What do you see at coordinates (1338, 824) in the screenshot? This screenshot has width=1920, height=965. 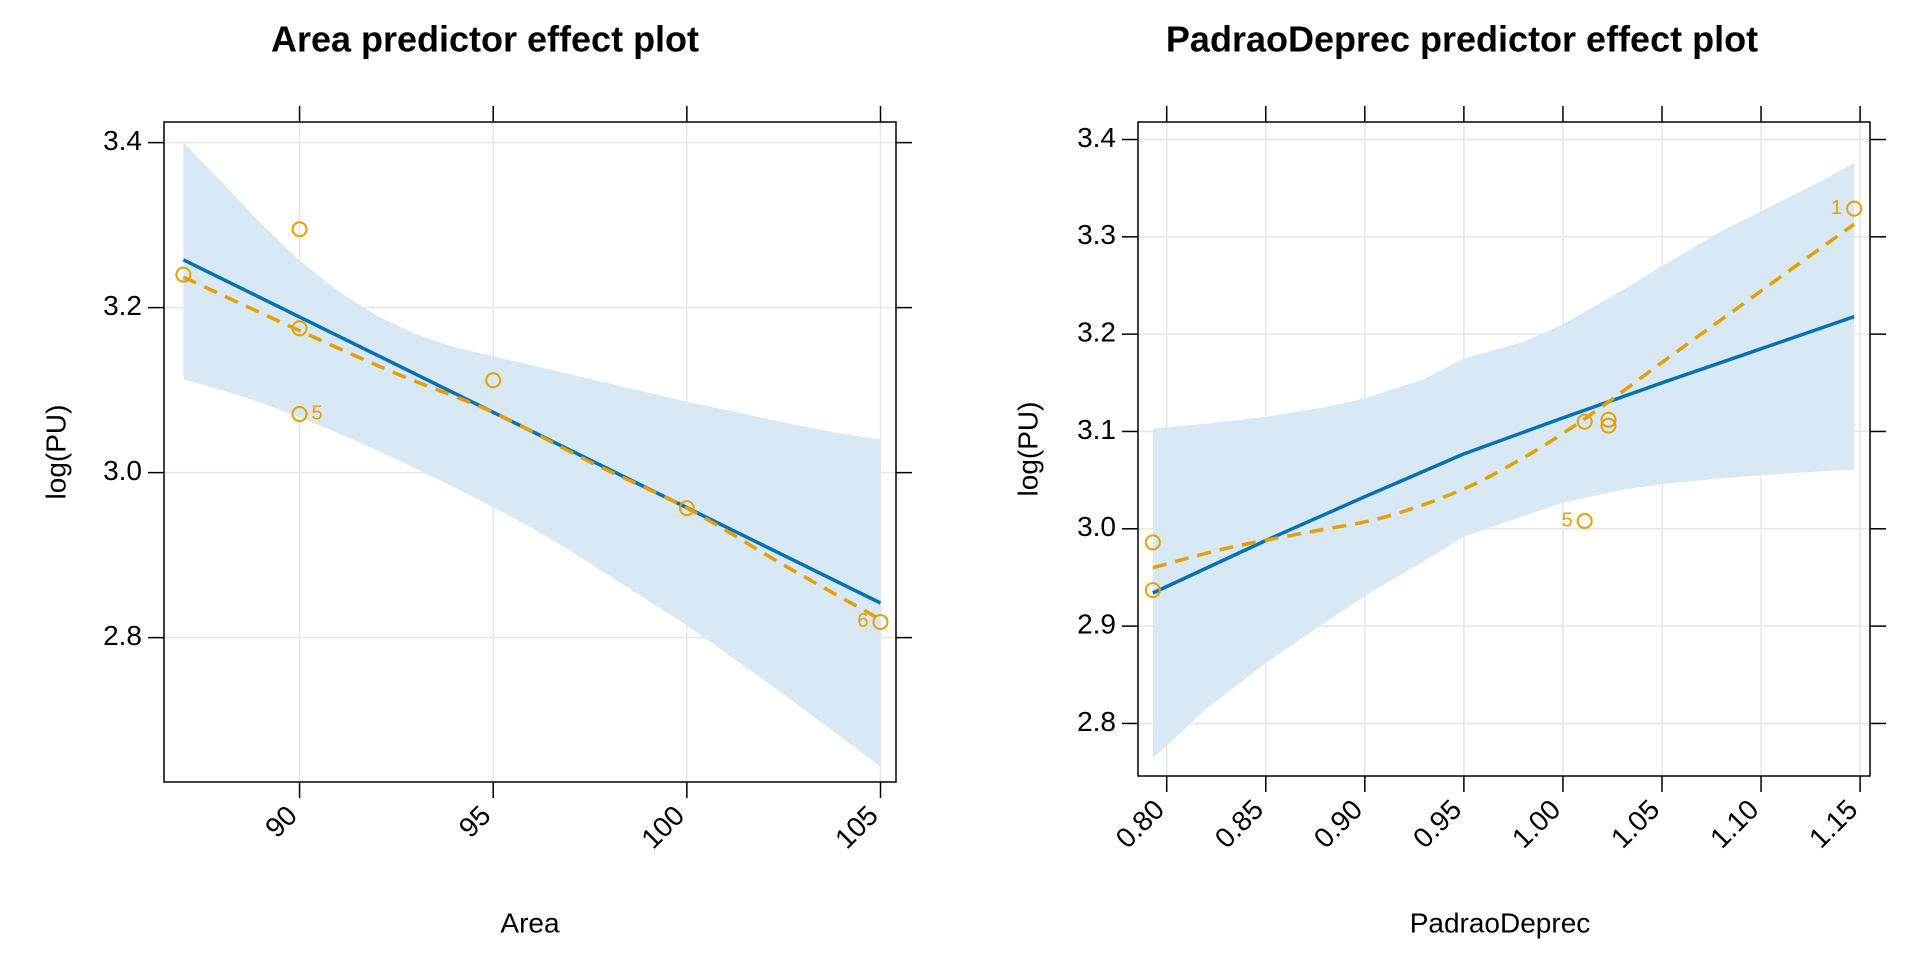 I see `x-tick-label: 0.90` at bounding box center [1338, 824].